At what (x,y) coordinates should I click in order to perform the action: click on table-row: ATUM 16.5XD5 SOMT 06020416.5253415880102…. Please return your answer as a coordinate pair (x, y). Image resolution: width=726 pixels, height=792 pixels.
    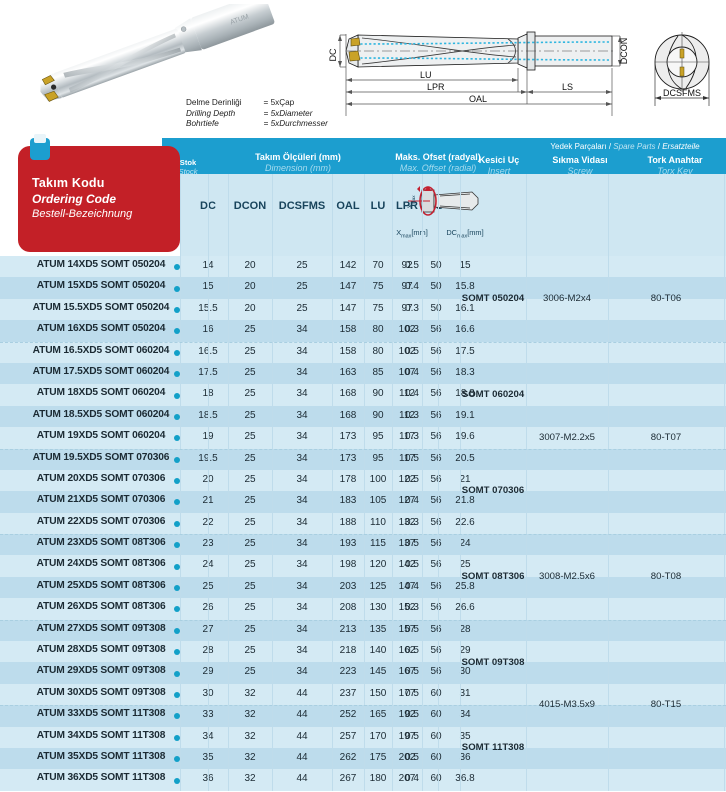
    Looking at the image, I should click on (363, 352).